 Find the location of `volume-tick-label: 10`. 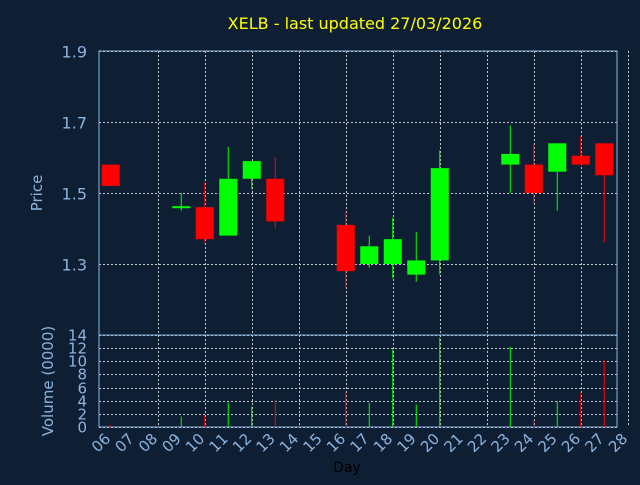

volume-tick-label: 10 is located at coordinates (77, 362).